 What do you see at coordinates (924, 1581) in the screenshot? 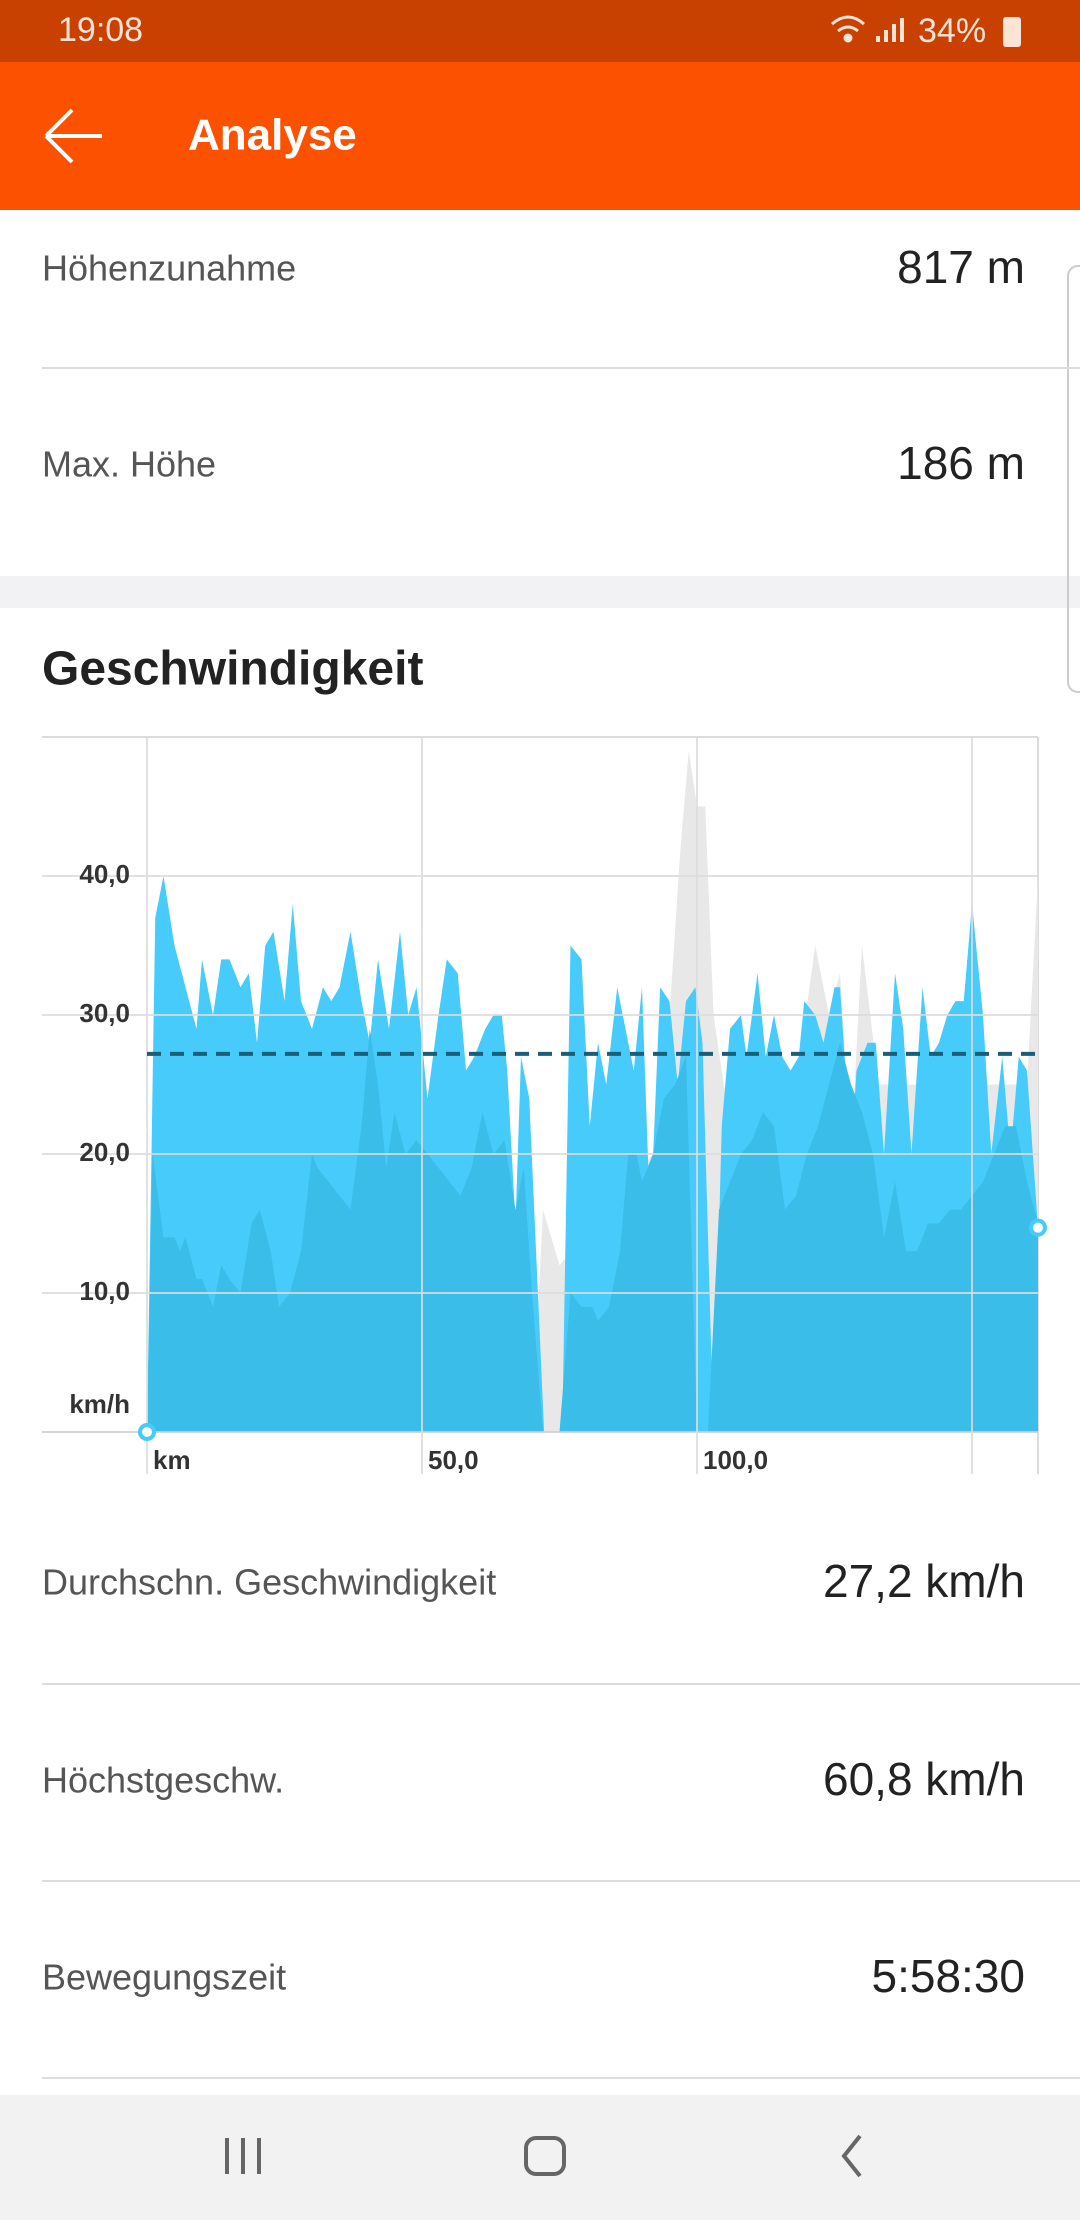
I see `stat-value: 27,2 km/h` at bounding box center [924, 1581].